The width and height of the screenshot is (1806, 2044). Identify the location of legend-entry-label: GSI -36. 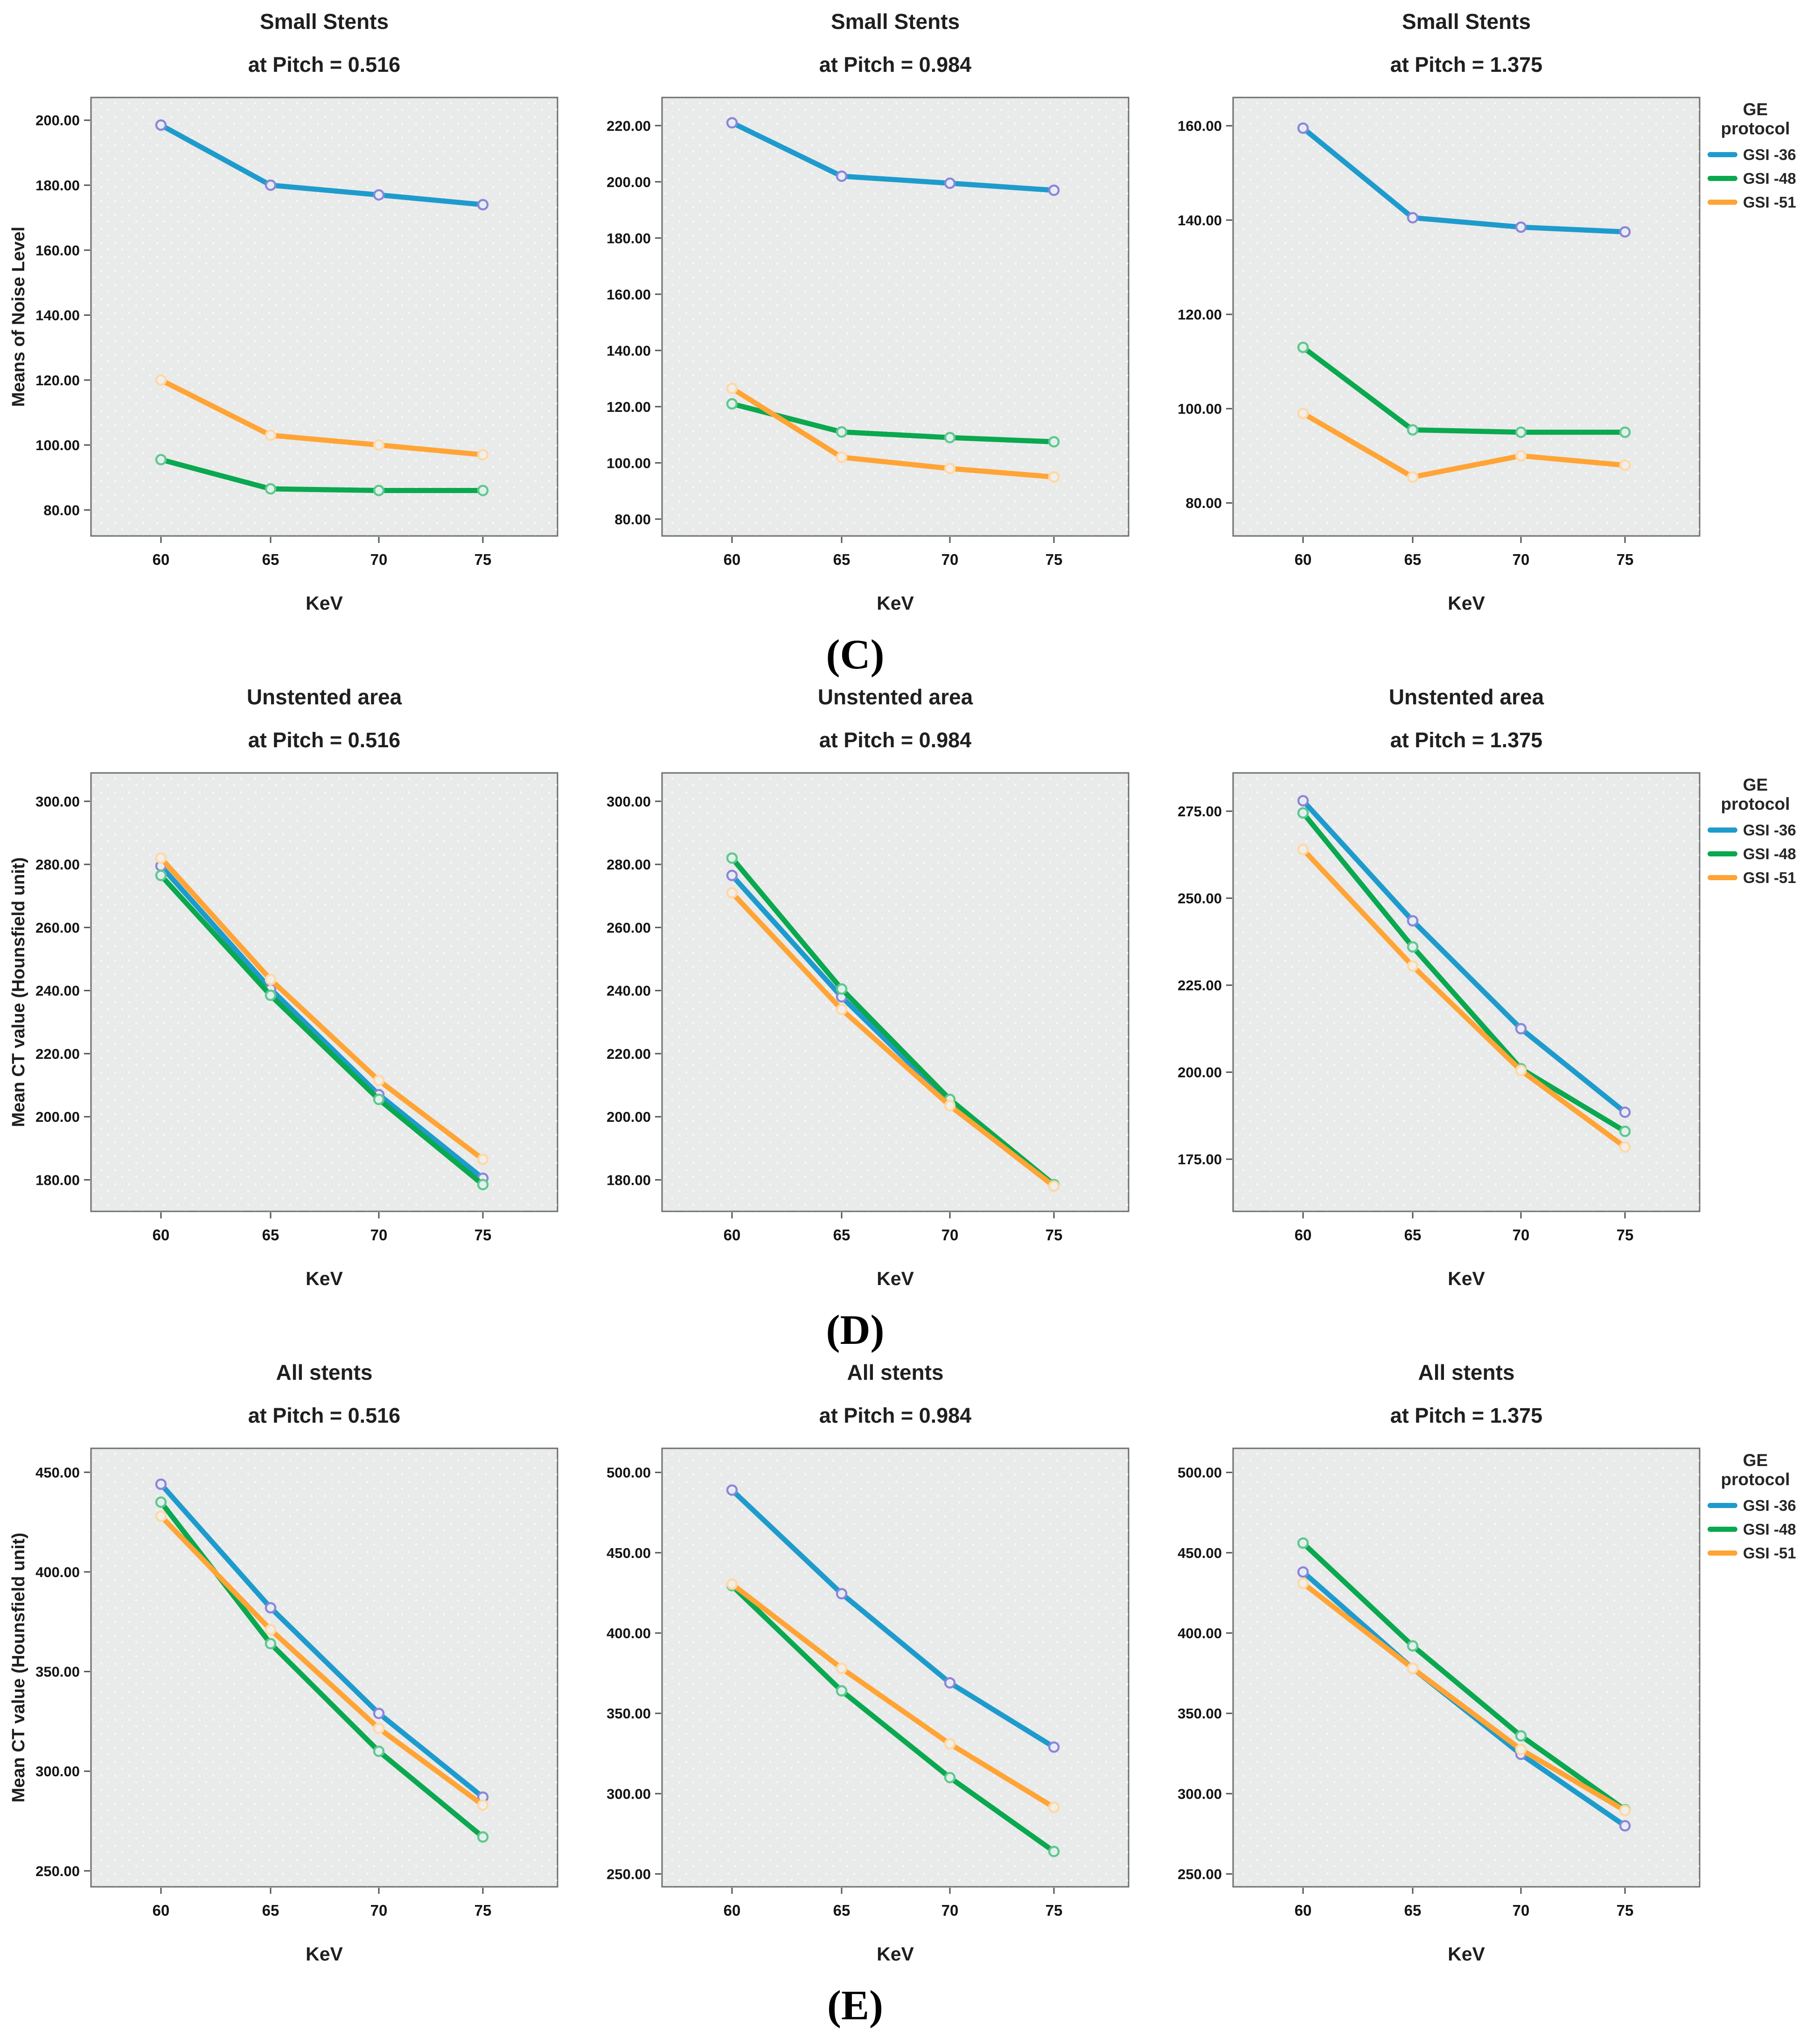
(1769, 830).